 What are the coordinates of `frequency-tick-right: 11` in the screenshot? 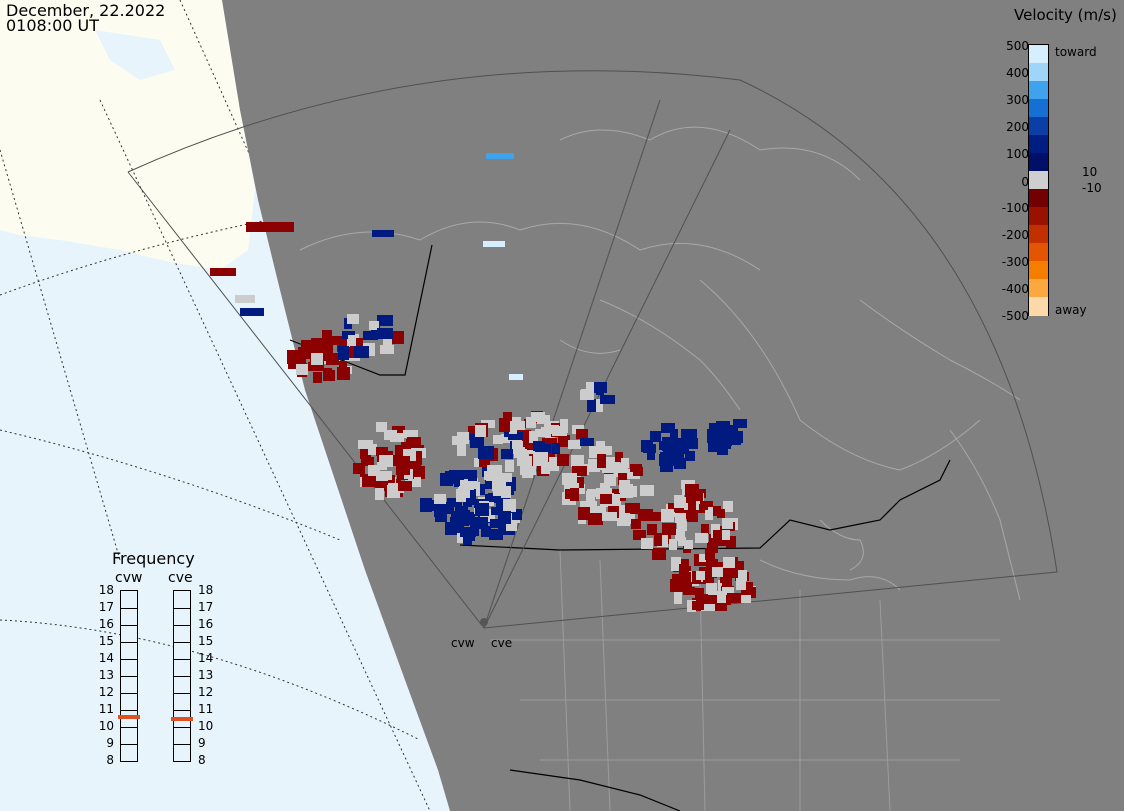 It's located at (206, 709).